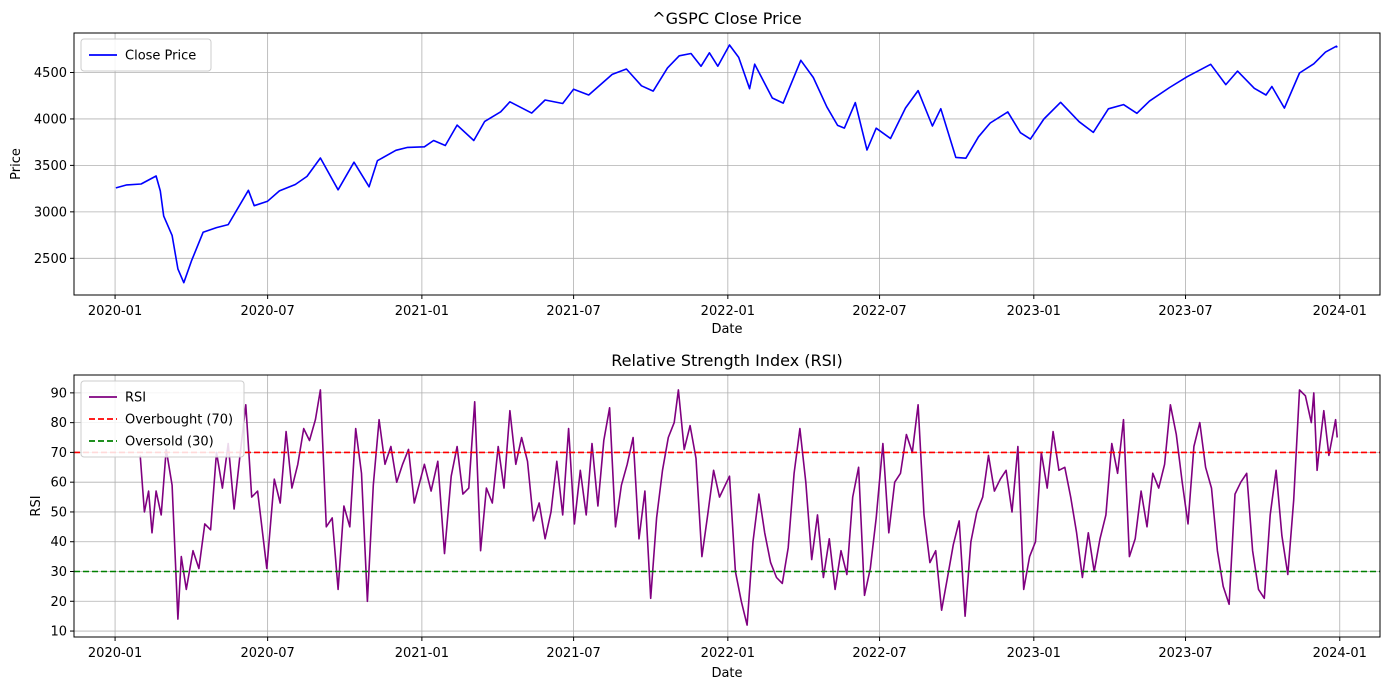 The height and width of the screenshot is (690, 1389). Describe the element at coordinates (727, 360) in the screenshot. I see `chart-title: Relative Strength Index (RSI)` at that location.